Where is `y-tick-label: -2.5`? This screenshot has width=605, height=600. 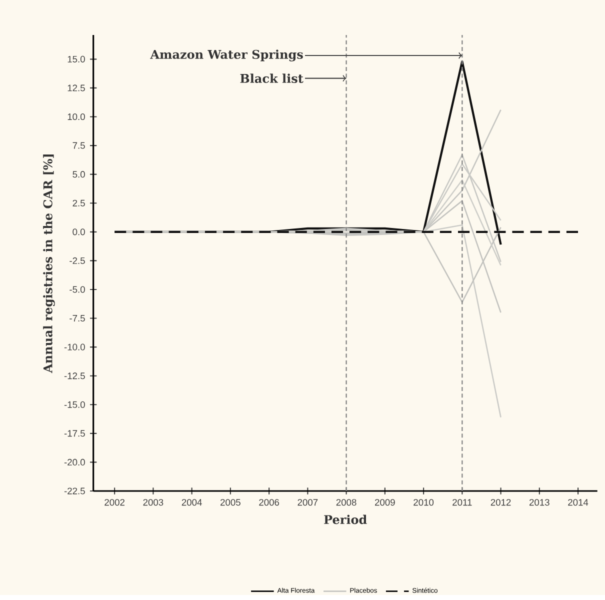 y-tick-label: -2.5 is located at coordinates (77, 260).